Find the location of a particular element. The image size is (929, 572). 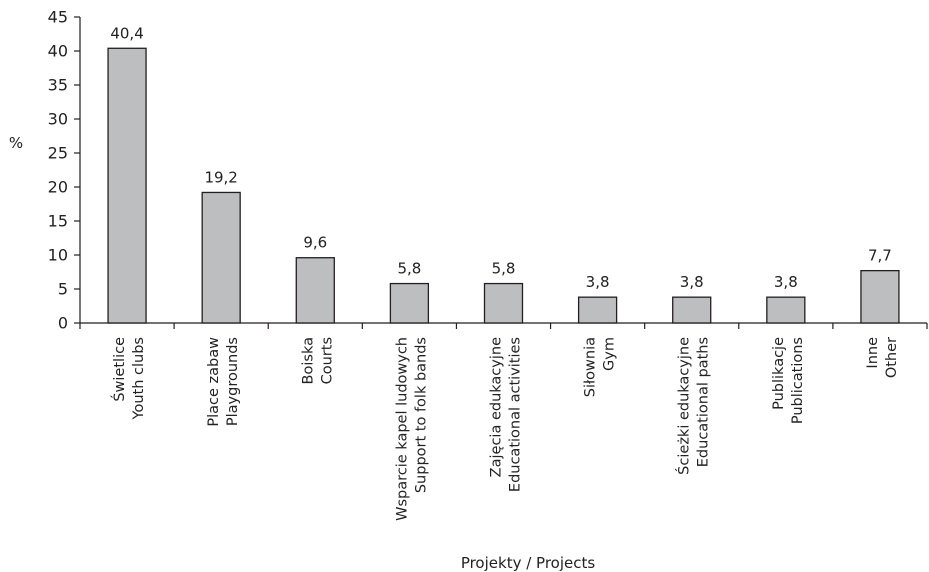

category-label-line1: Siłownia is located at coordinates (591, 367).